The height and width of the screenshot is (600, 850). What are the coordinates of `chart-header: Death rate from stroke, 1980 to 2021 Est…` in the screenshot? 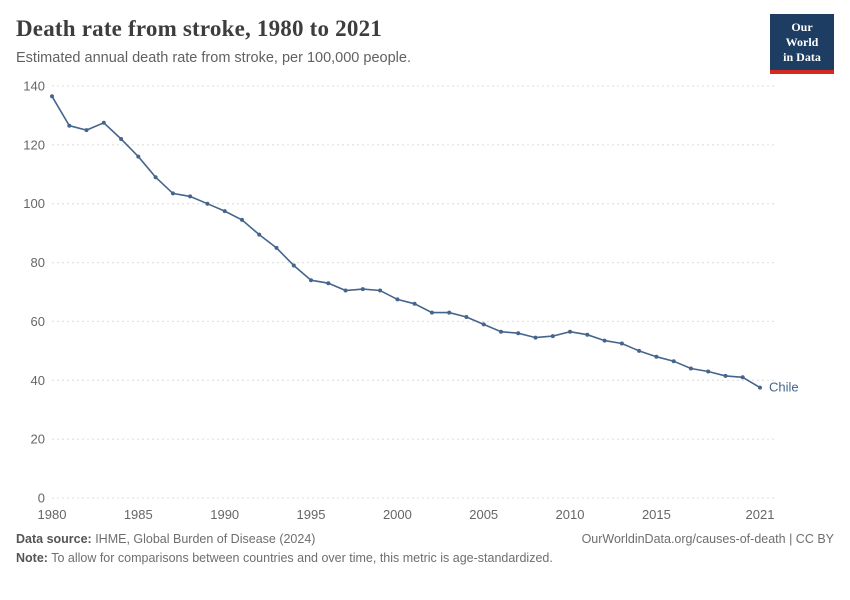 It's located at (425, 37).